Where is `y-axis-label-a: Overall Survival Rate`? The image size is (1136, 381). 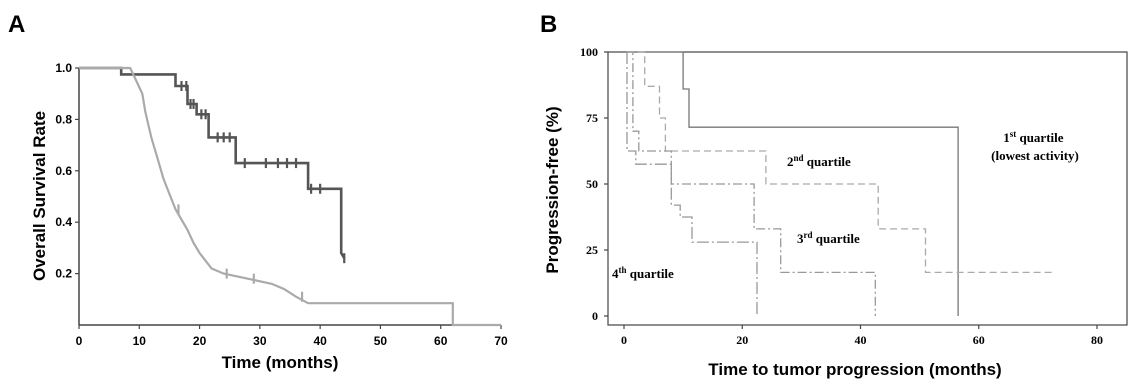
y-axis-label-a: Overall Survival Rate is located at coordinates (39, 196).